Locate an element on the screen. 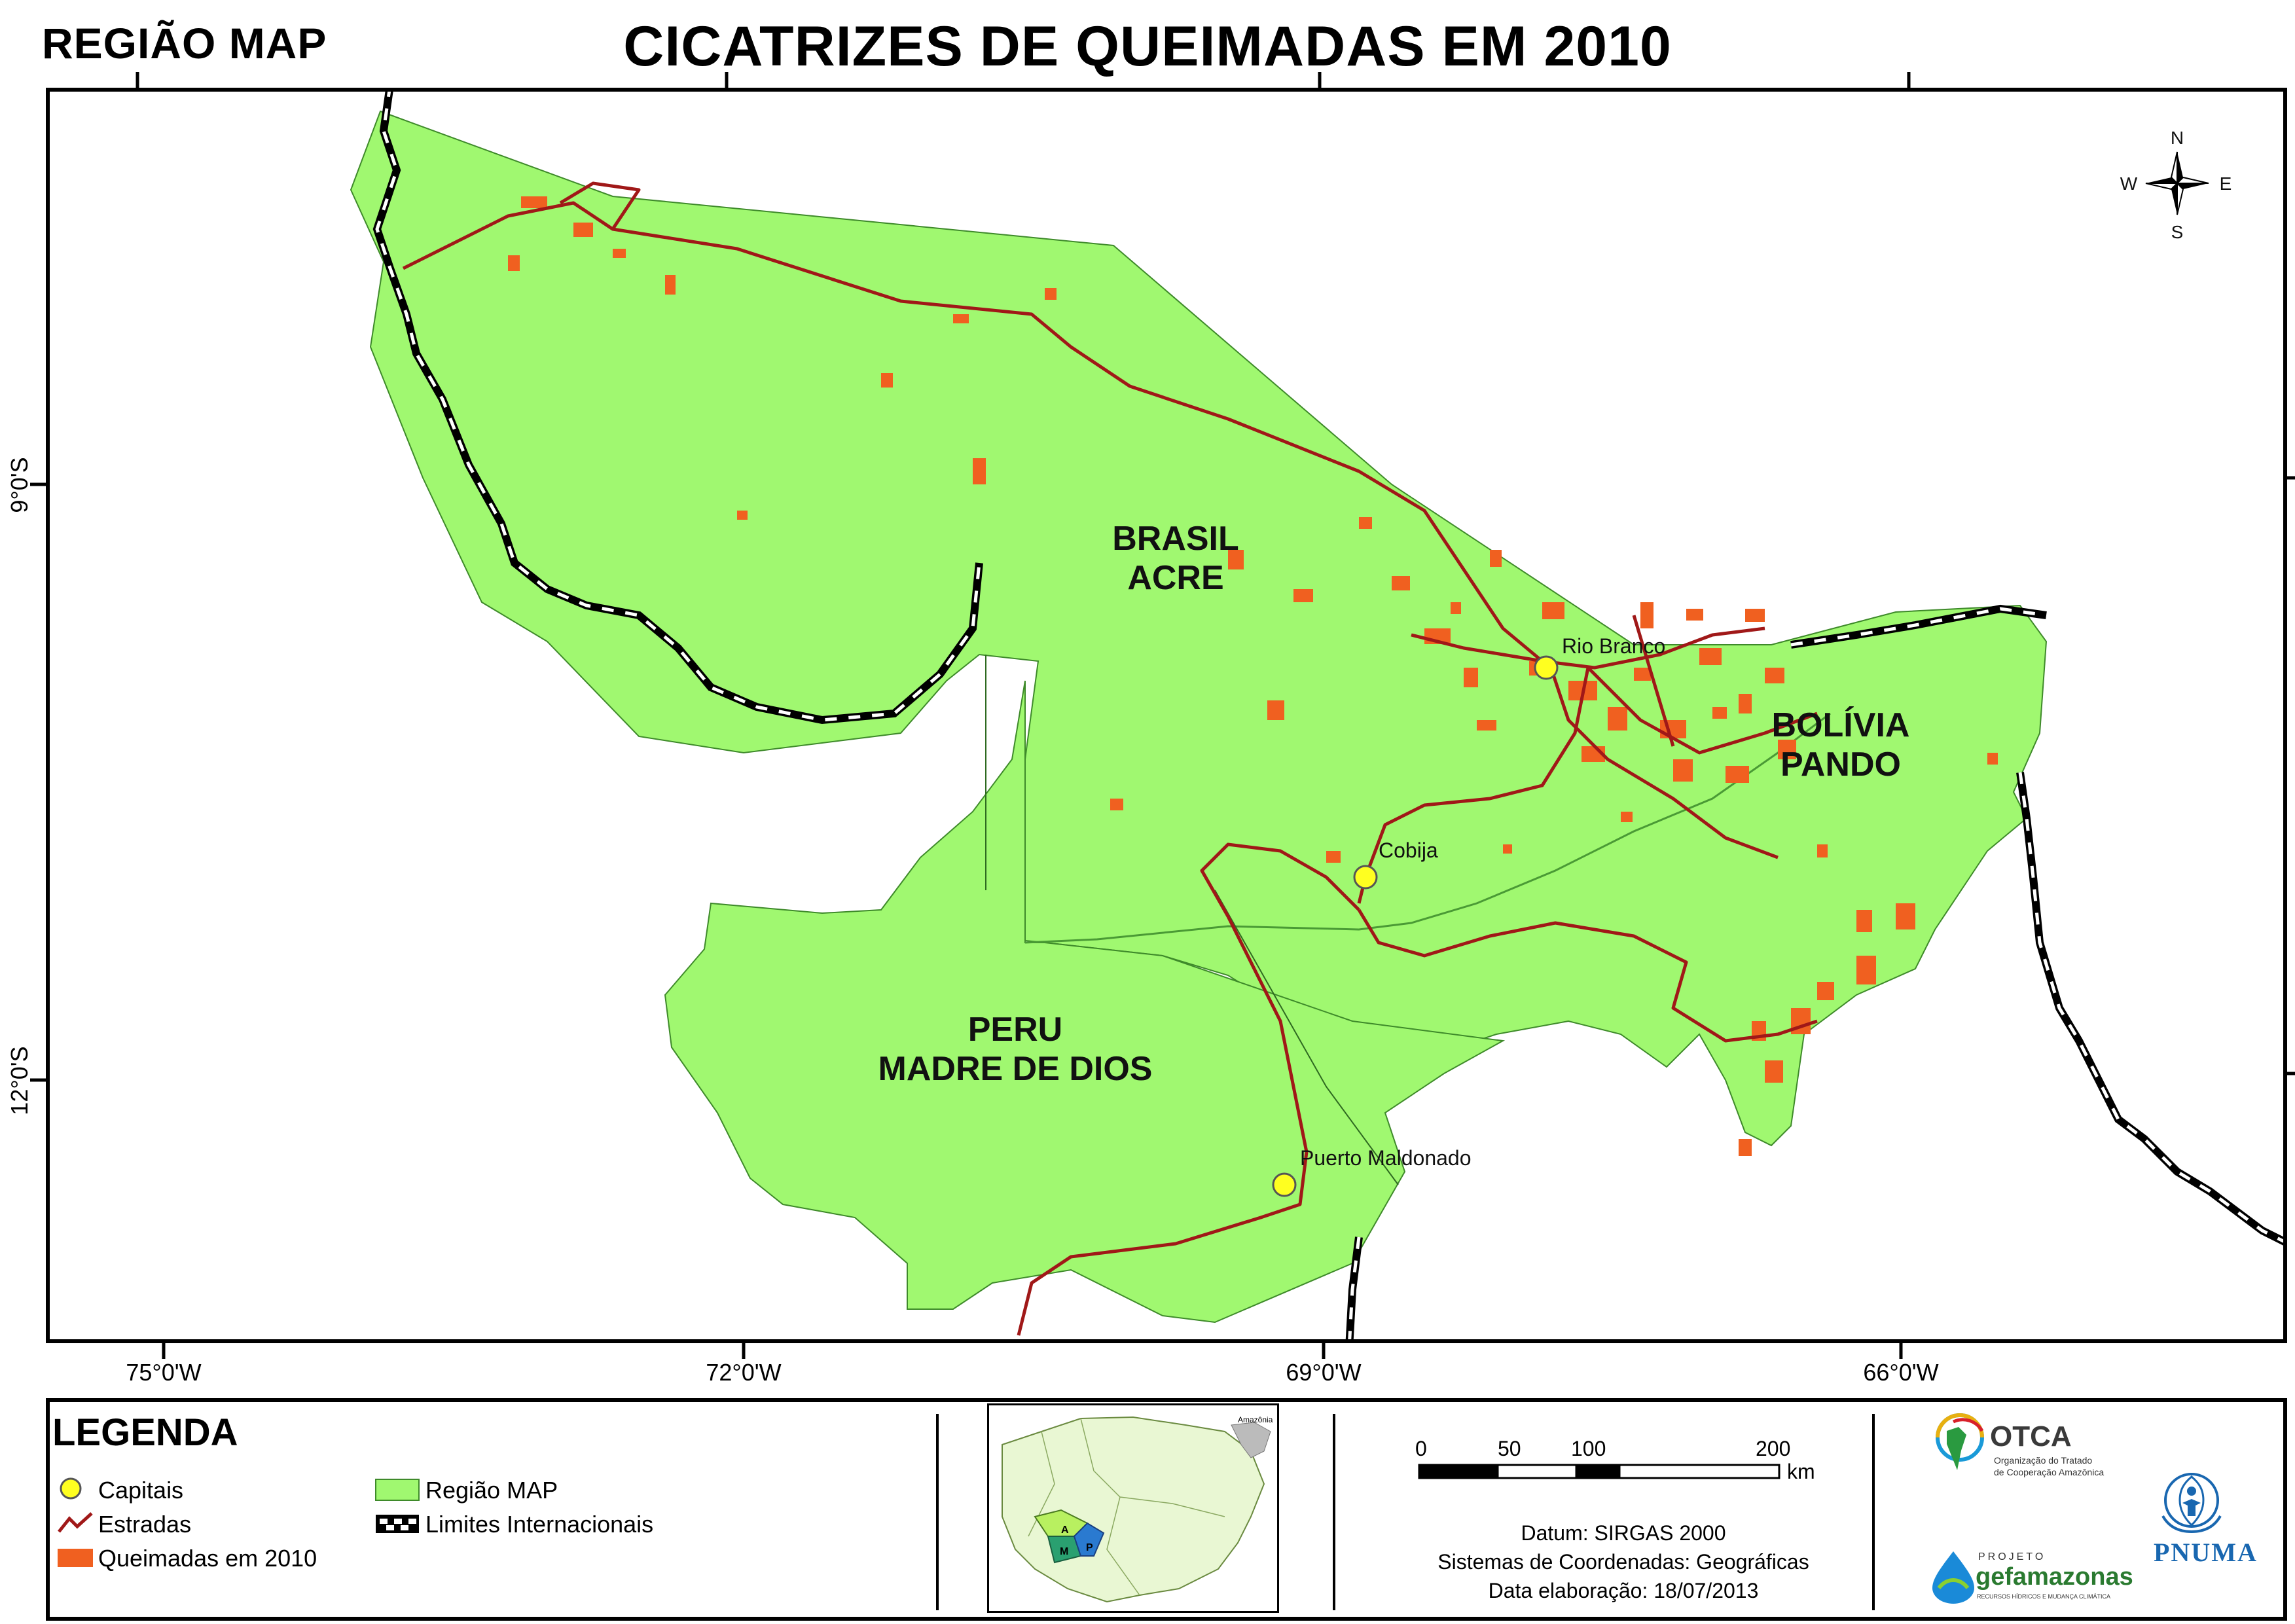 Image resolution: width=2295 pixels, height=1624 pixels. y-tick-12s: 12°0'S is located at coordinates (20, 1080).